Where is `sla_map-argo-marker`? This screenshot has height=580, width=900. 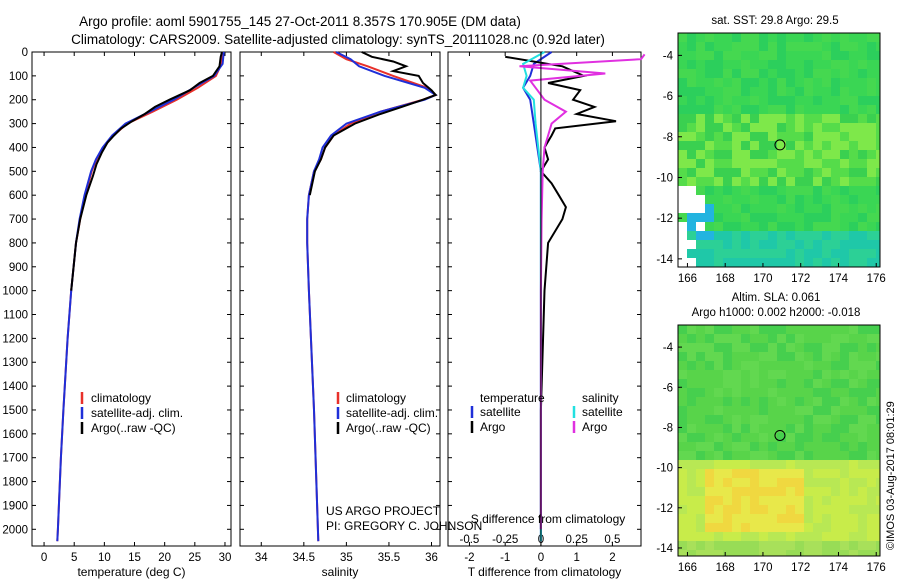 sla_map-argo-marker is located at coordinates (780, 435).